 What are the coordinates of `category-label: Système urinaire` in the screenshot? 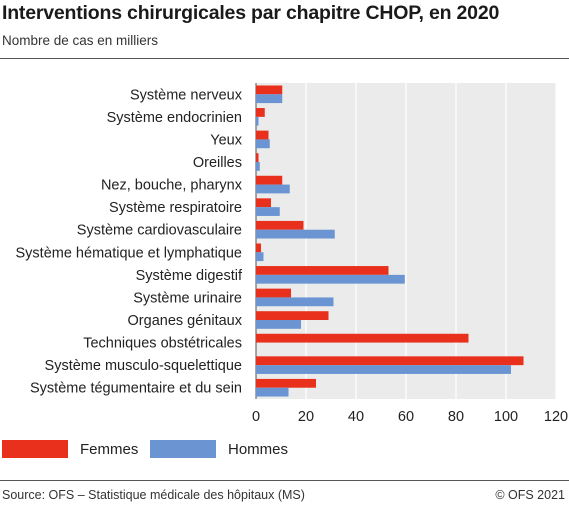 It's located at (187, 298).